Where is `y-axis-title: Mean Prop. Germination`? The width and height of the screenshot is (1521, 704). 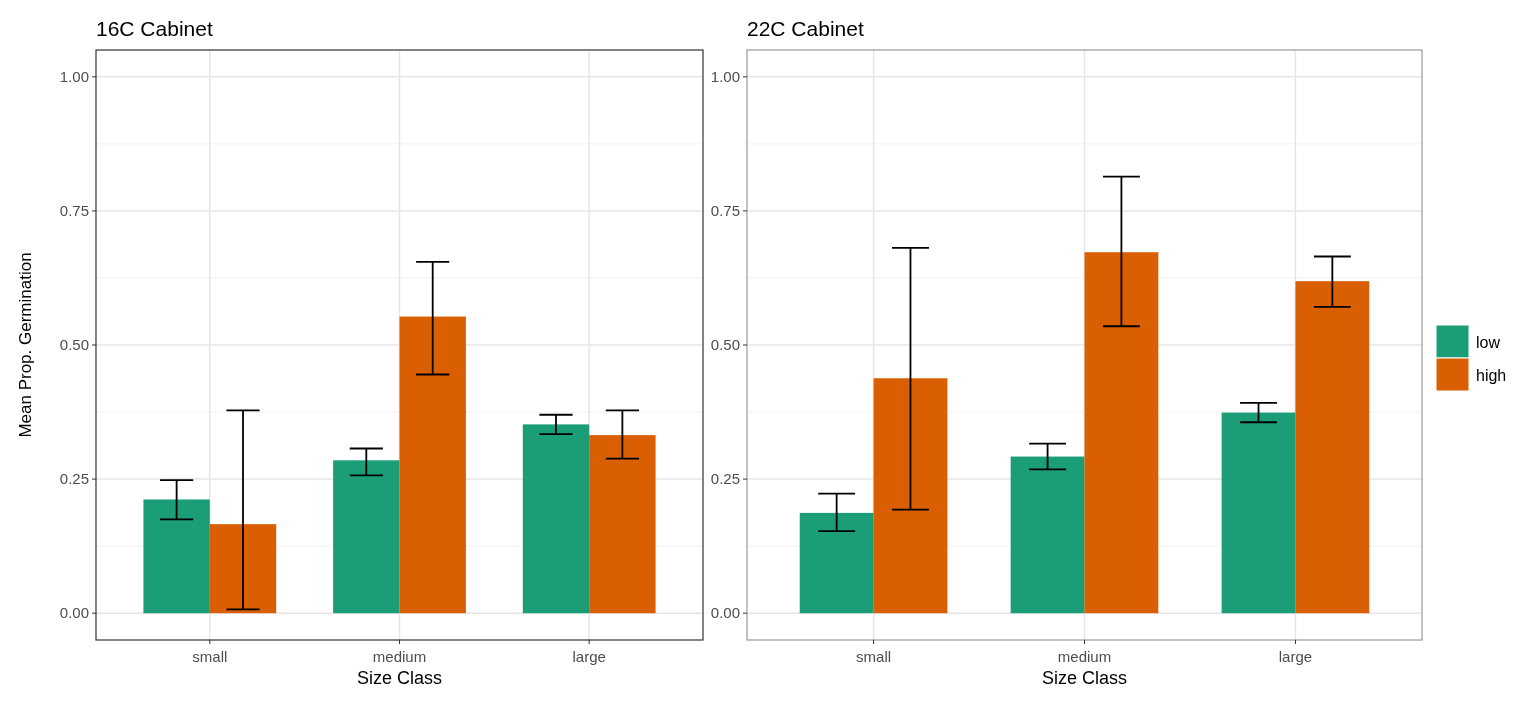
y-axis-title: Mean Prop. Germination is located at coordinates (25, 345).